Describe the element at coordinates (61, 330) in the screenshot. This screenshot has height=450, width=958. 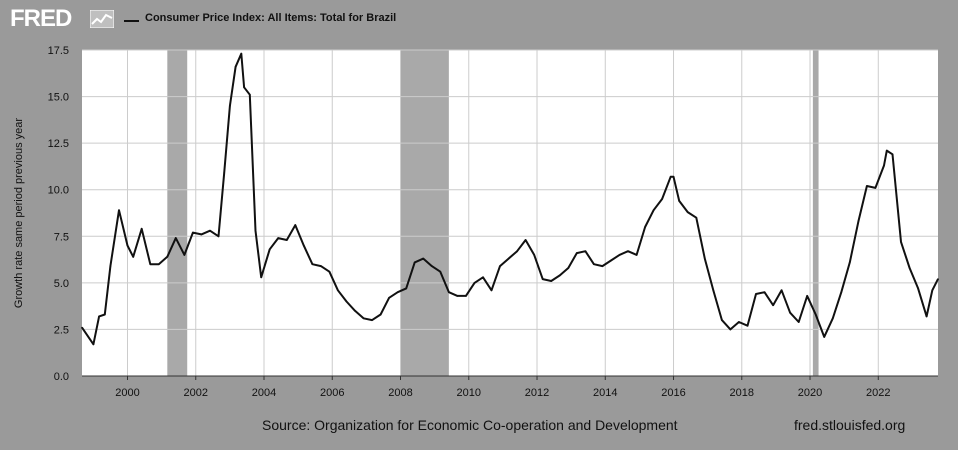
I see `y-tick-label: 2.5` at that location.